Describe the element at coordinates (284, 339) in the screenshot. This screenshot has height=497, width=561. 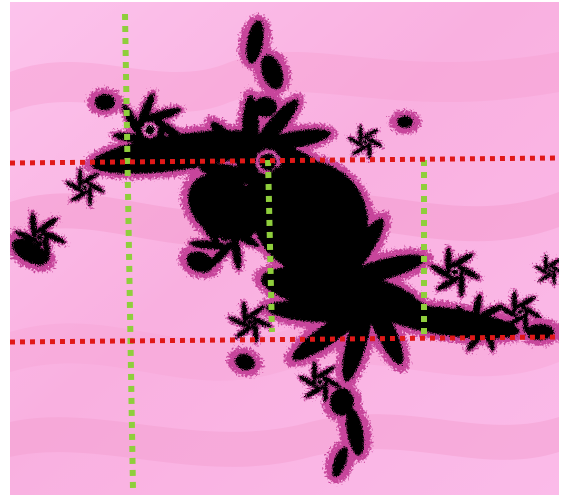
I see `horizontal-guide-bottom` at that location.